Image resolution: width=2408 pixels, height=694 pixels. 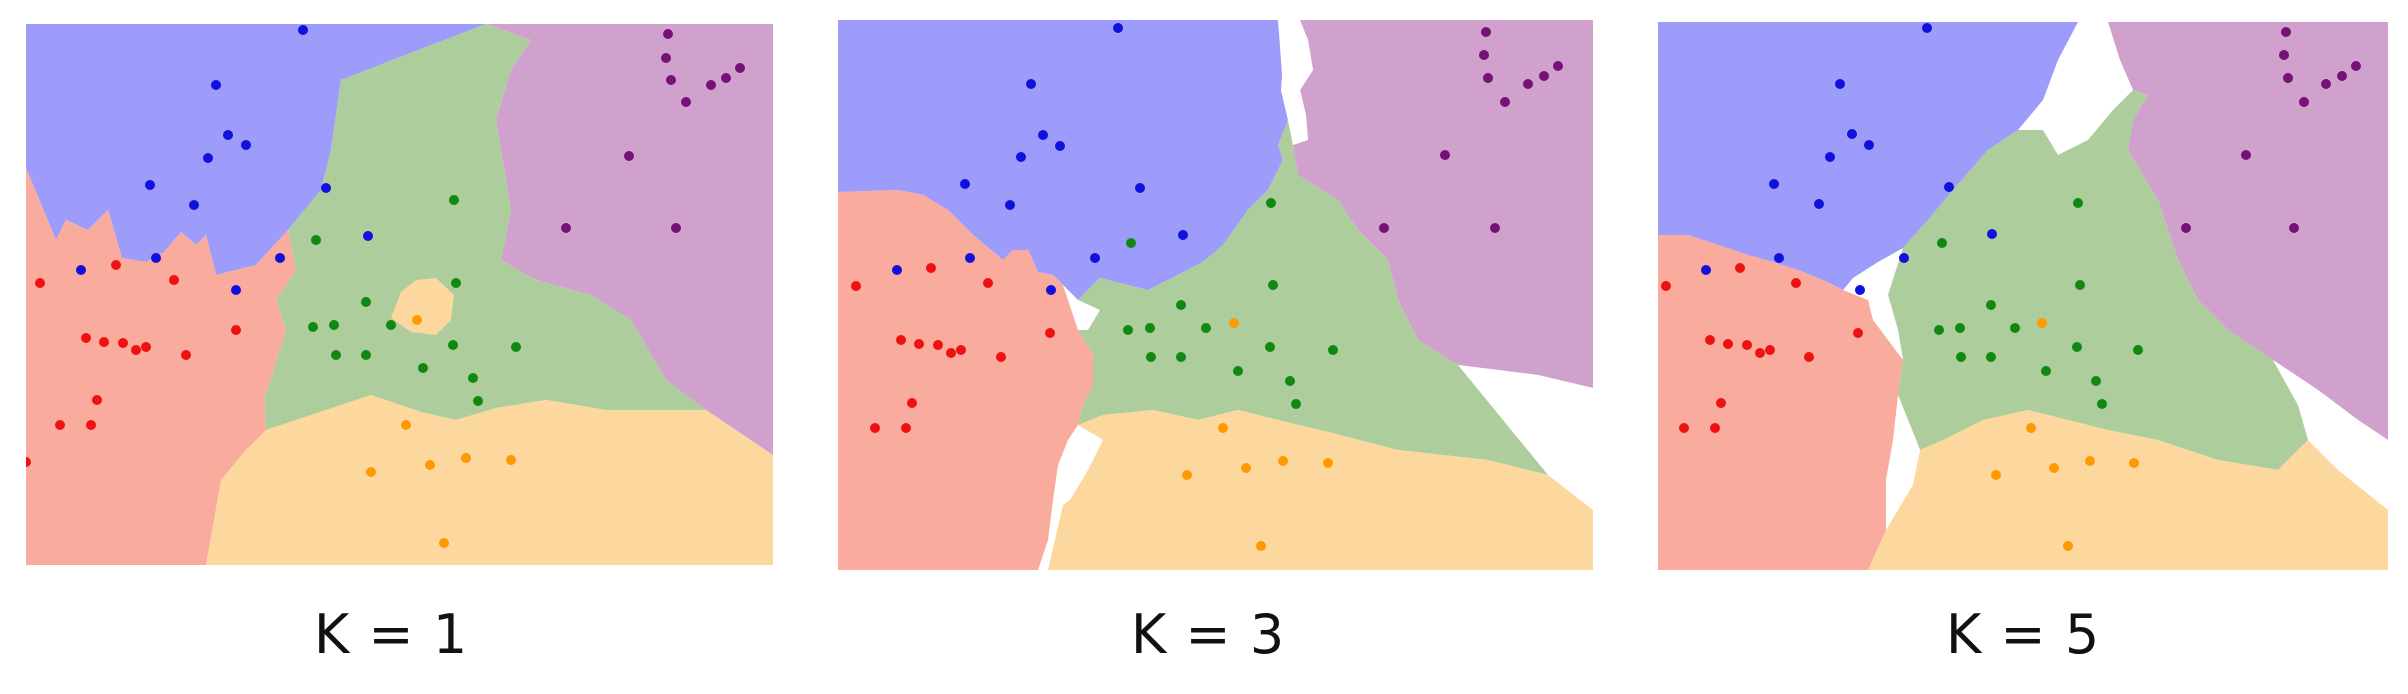 What do you see at coordinates (2023, 634) in the screenshot?
I see `panel-label: K = 5` at bounding box center [2023, 634].